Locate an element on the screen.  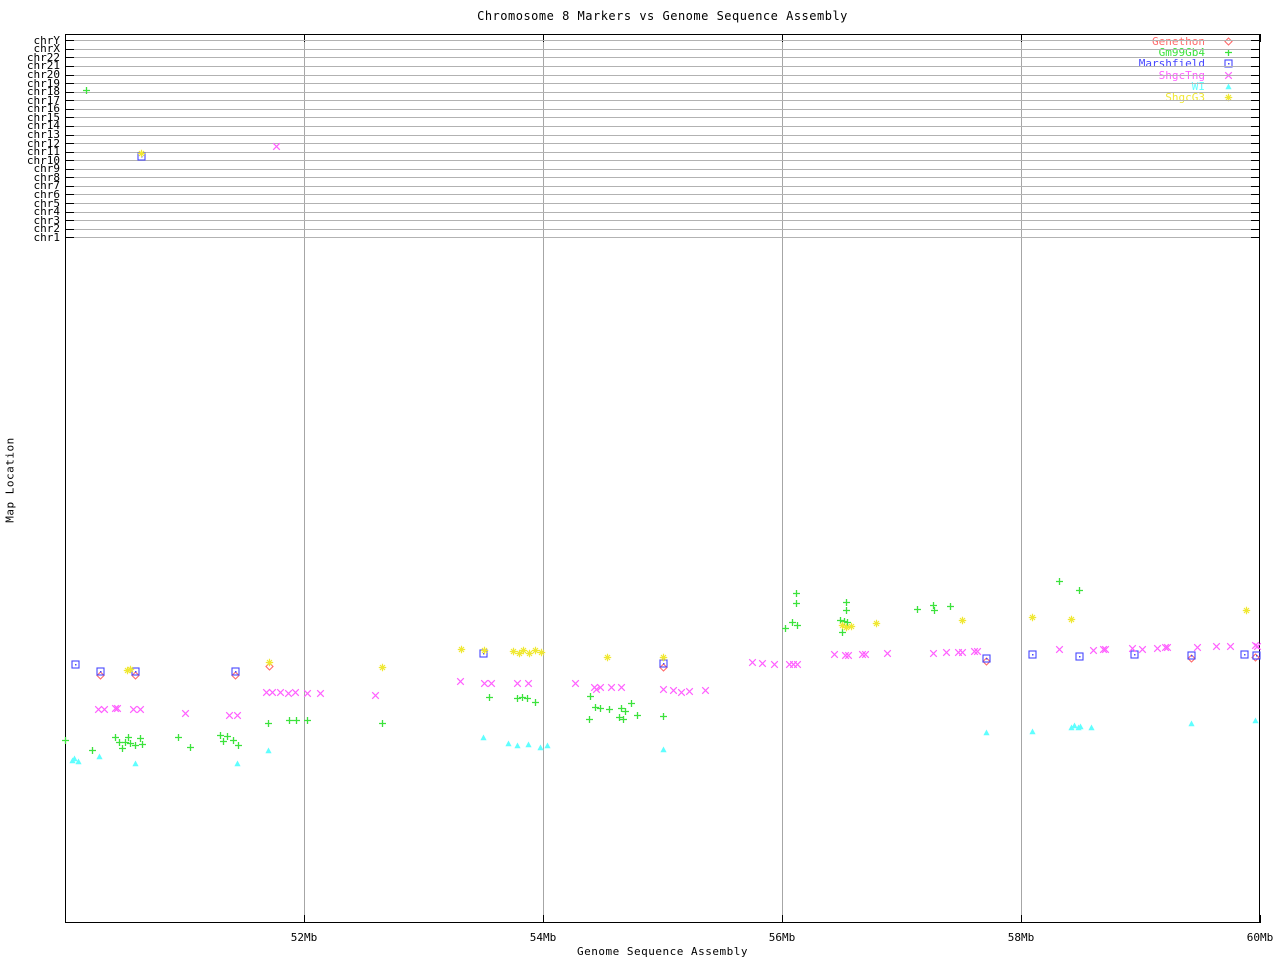
legend-item-gm99gb4: Gm99Gb4 is located at coordinates (1195, 52).